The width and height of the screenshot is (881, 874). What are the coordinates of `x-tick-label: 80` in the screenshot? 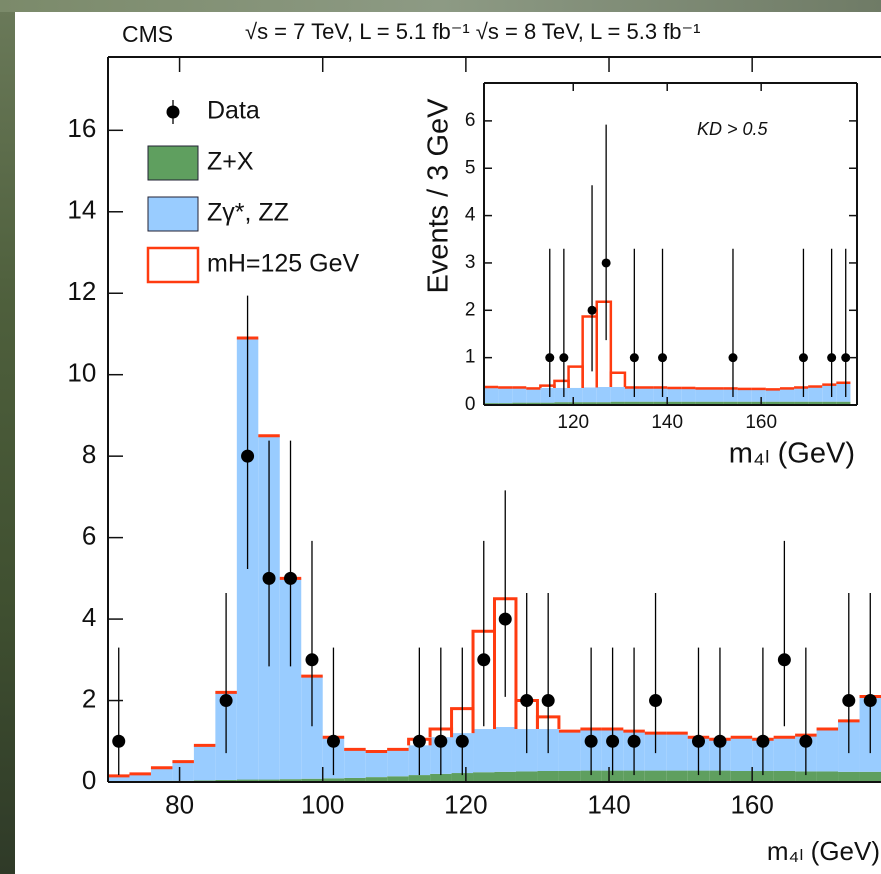 It's located at (179, 805).